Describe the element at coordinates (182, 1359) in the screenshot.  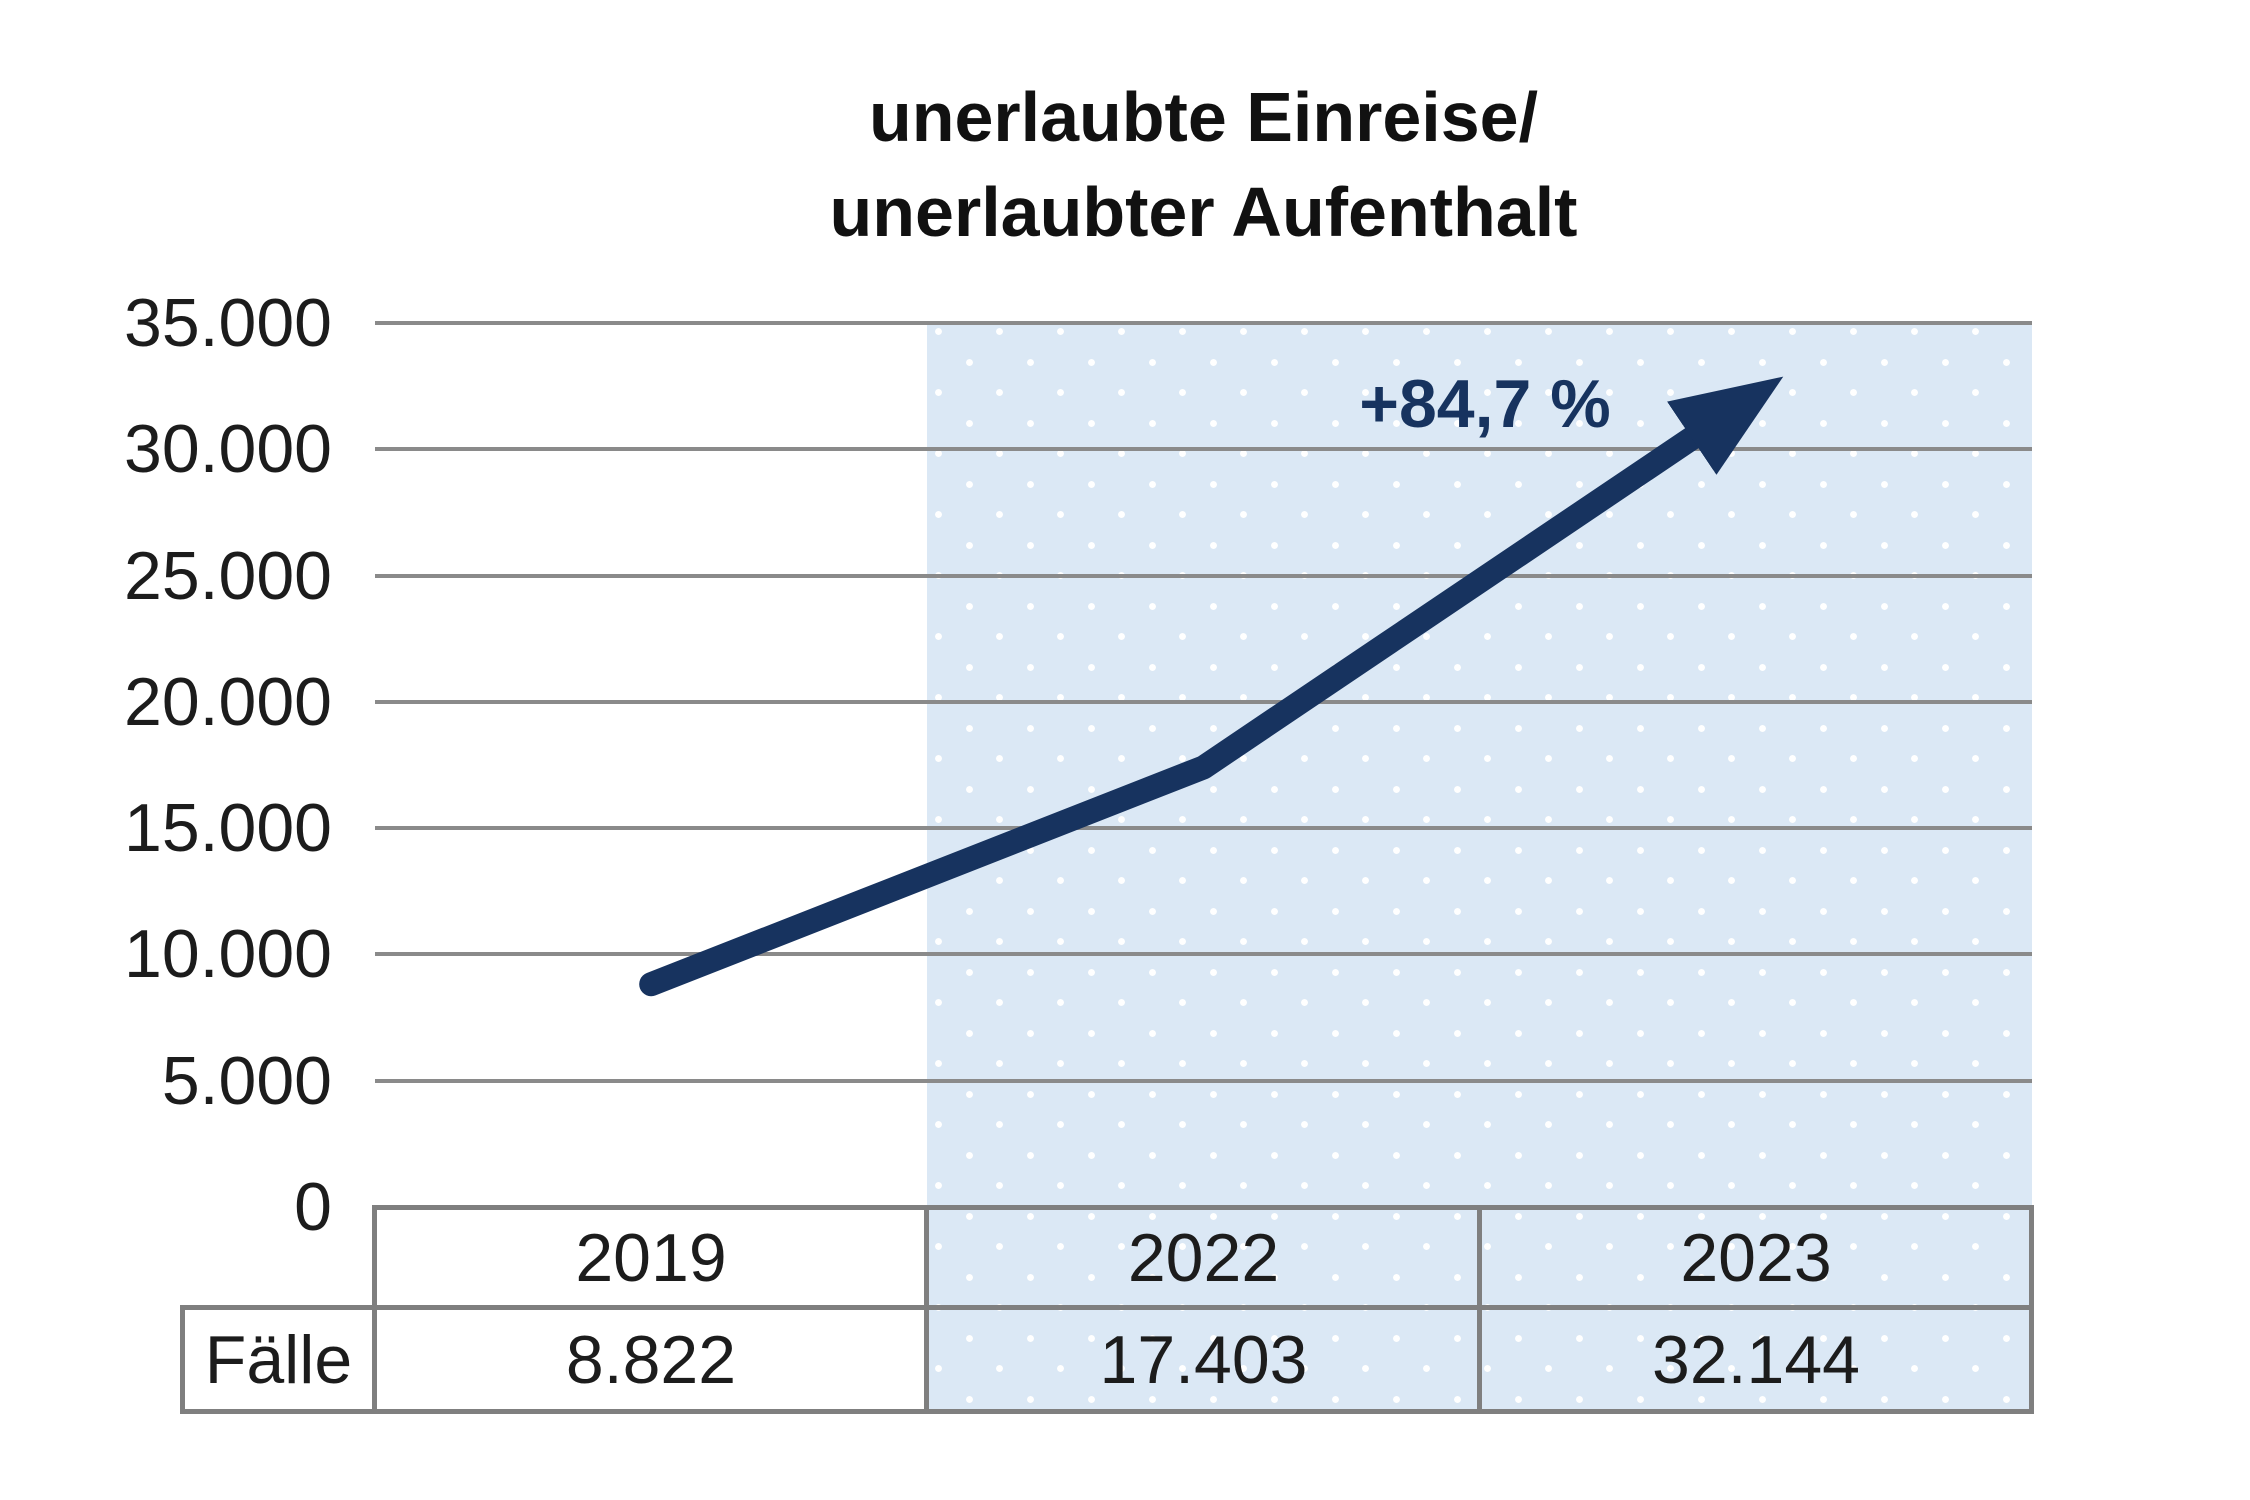
I see `table-border-left` at that location.